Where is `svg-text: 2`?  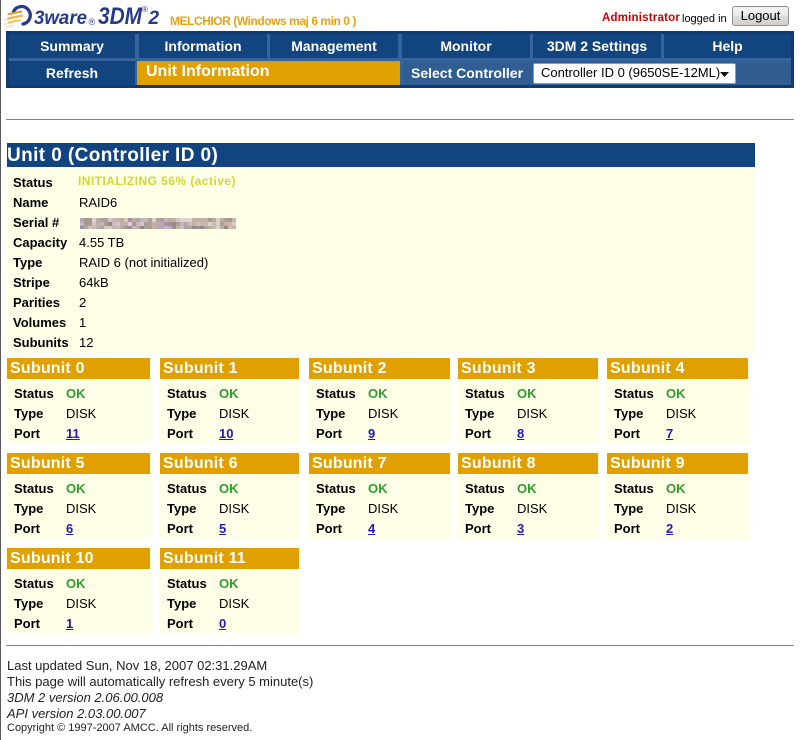 svg-text: 2 is located at coordinates (154, 18).